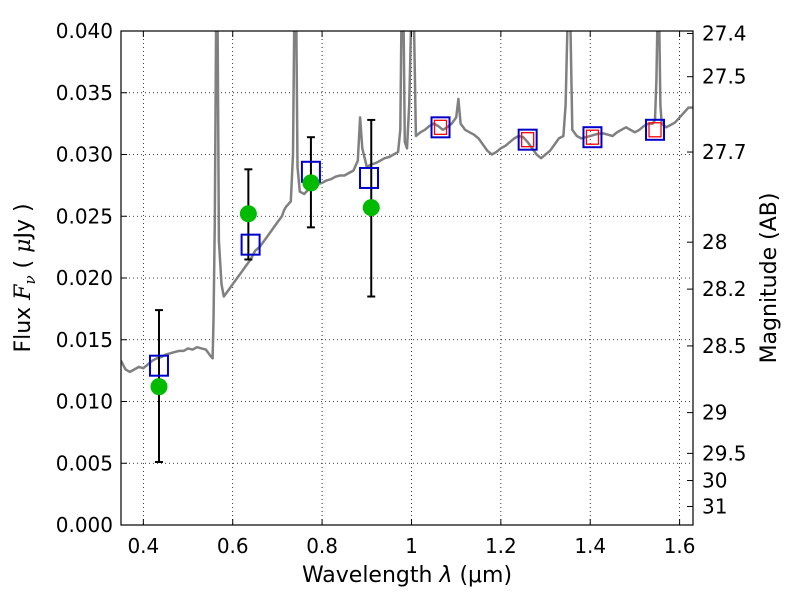  Describe the element at coordinates (84, 463) in the screenshot. I see `y-tick-label: 0.005` at that location.